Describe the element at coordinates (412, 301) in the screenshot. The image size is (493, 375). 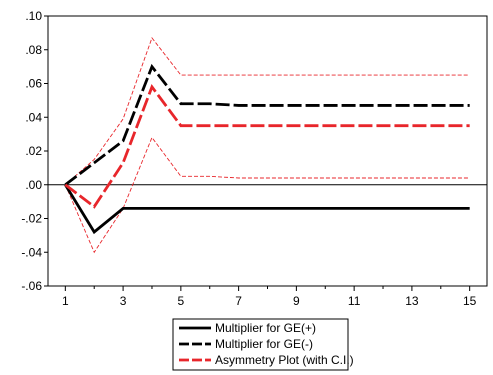
I see `x-tick-label: 13` at that location.